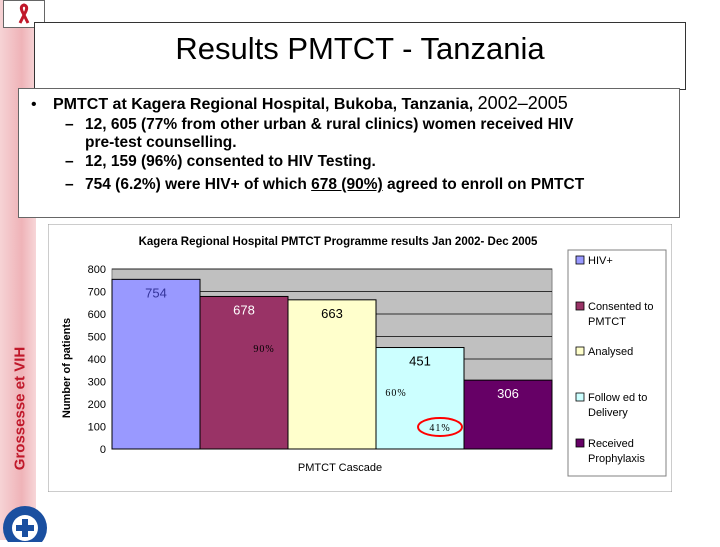 This screenshot has width=720, height=547. I want to click on y-tick-label-200: 200, so click(97, 405).